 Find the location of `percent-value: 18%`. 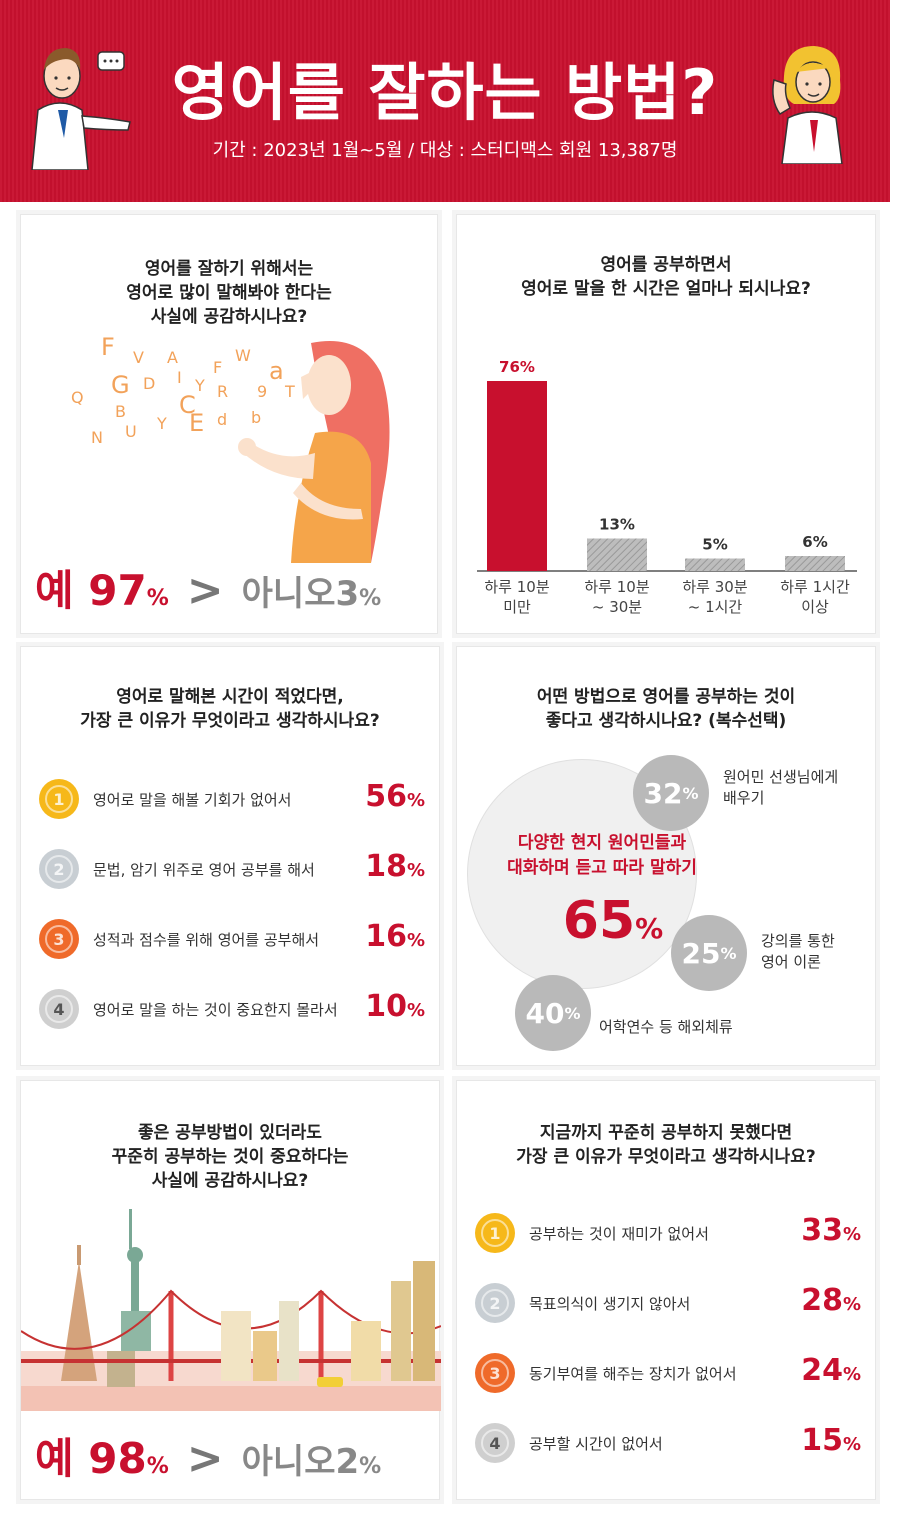

percent-value: 18% is located at coordinates (395, 866).